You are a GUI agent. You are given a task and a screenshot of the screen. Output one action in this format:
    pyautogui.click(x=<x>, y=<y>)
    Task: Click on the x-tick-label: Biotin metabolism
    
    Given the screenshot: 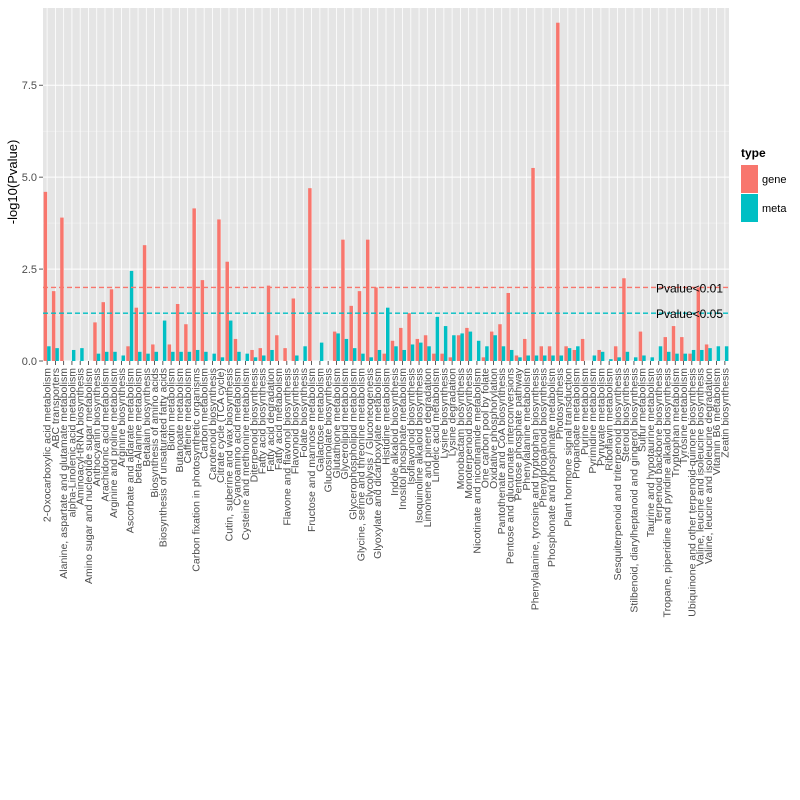 What is the action you would take?
    pyautogui.click(x=172, y=409)
    